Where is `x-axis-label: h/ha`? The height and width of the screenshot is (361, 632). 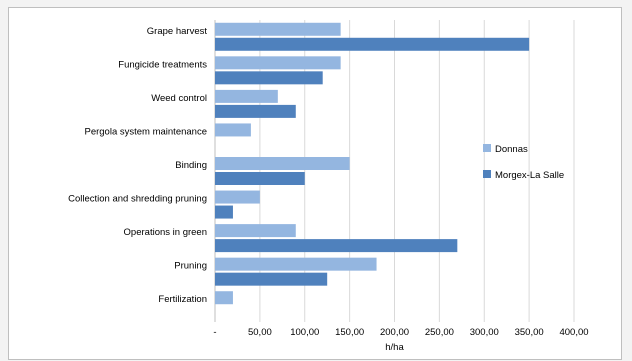
x-axis-label: h/ha is located at coordinates (394, 347).